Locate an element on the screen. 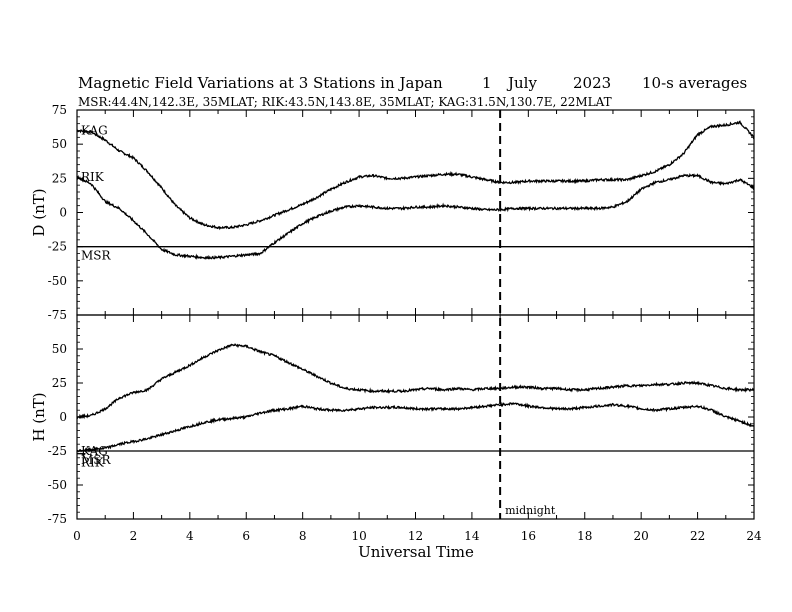 The width and height of the screenshot is (792, 612). chart-date-day: 1 is located at coordinates (487, 83).